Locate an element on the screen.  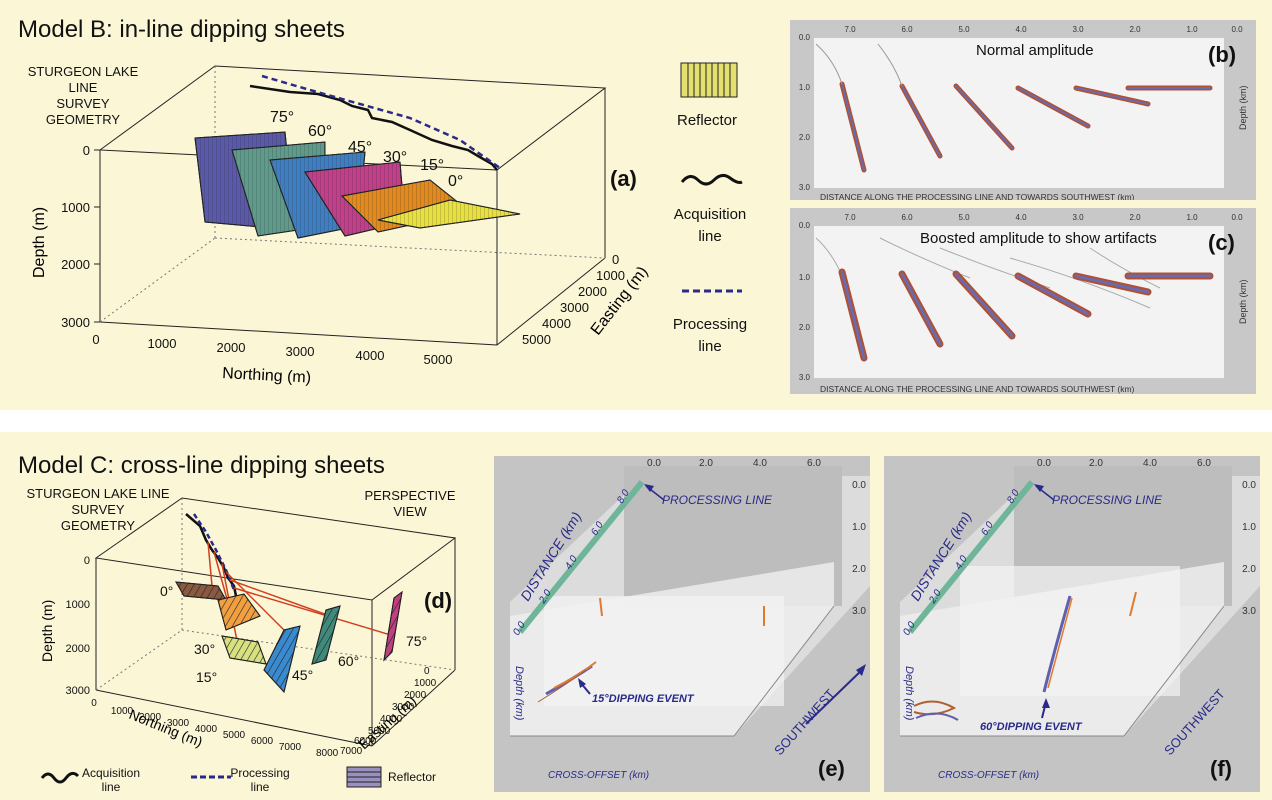
legend-processing: Processing line is located at coordinates (710, 335).